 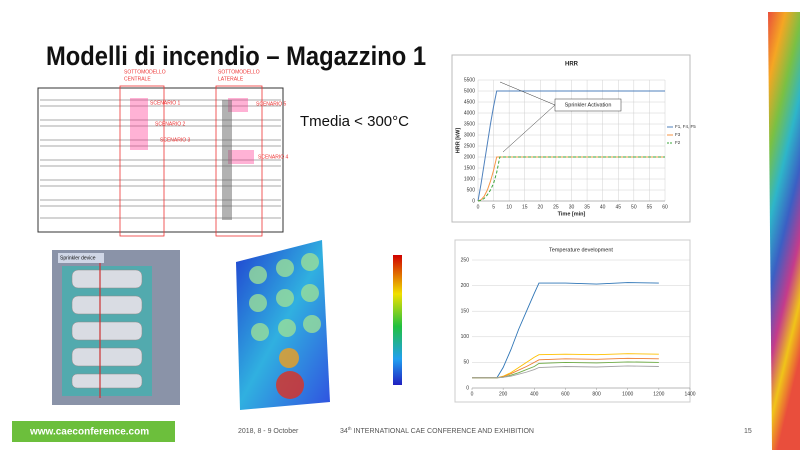 I want to click on floor-plan, so click(x=160, y=161).